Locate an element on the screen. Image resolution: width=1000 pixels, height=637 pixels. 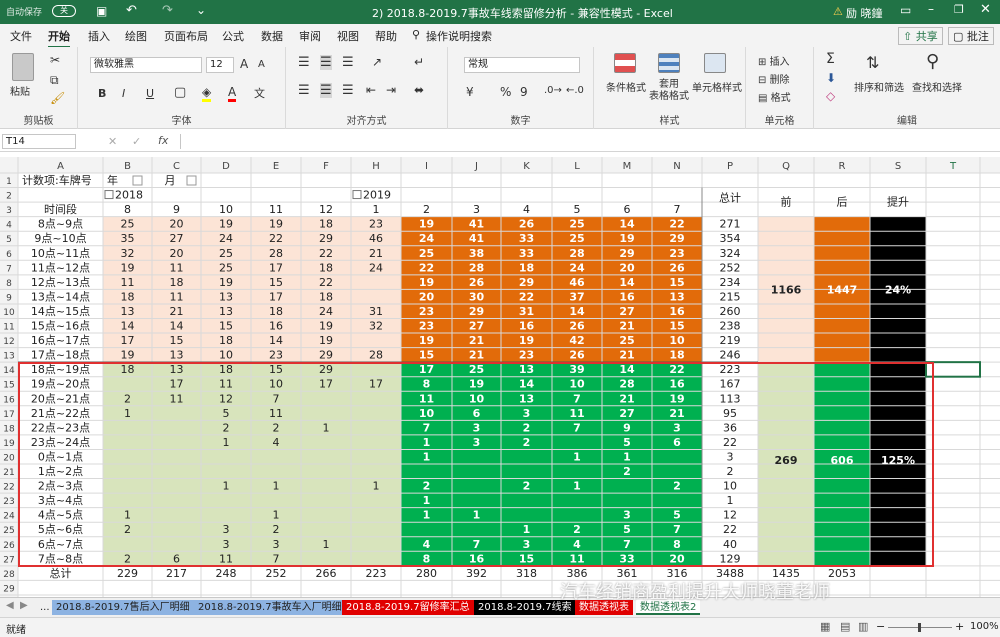
redo-icon: ↷ is located at coordinates (167, 10).